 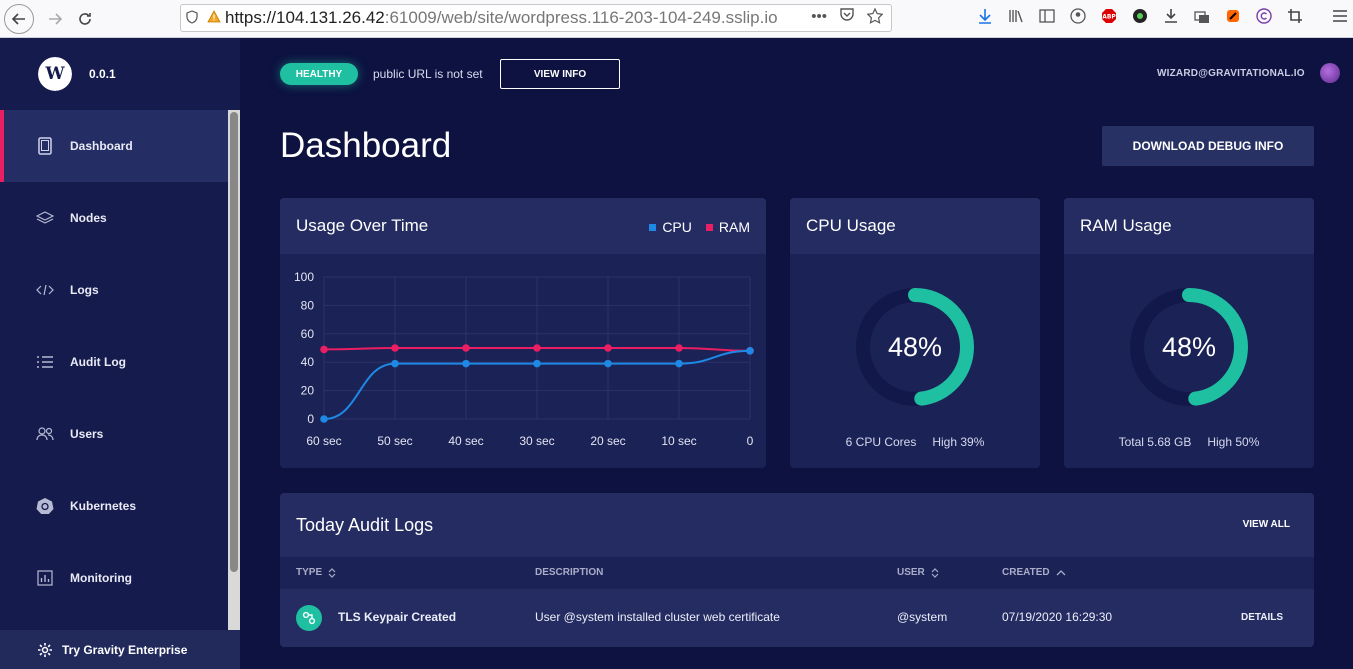 What do you see at coordinates (55, 74) in the screenshot?
I see `wordpress-logo-icon: W` at bounding box center [55, 74].